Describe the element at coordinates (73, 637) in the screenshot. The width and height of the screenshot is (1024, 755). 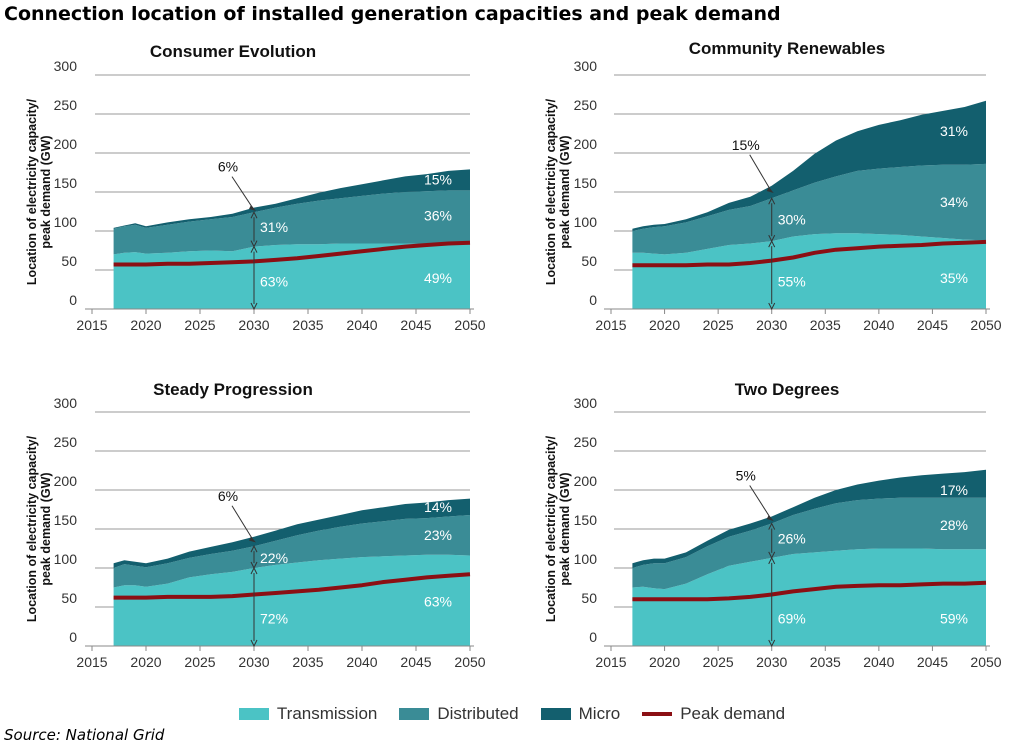
I see `y-tick-label: 0` at that location.